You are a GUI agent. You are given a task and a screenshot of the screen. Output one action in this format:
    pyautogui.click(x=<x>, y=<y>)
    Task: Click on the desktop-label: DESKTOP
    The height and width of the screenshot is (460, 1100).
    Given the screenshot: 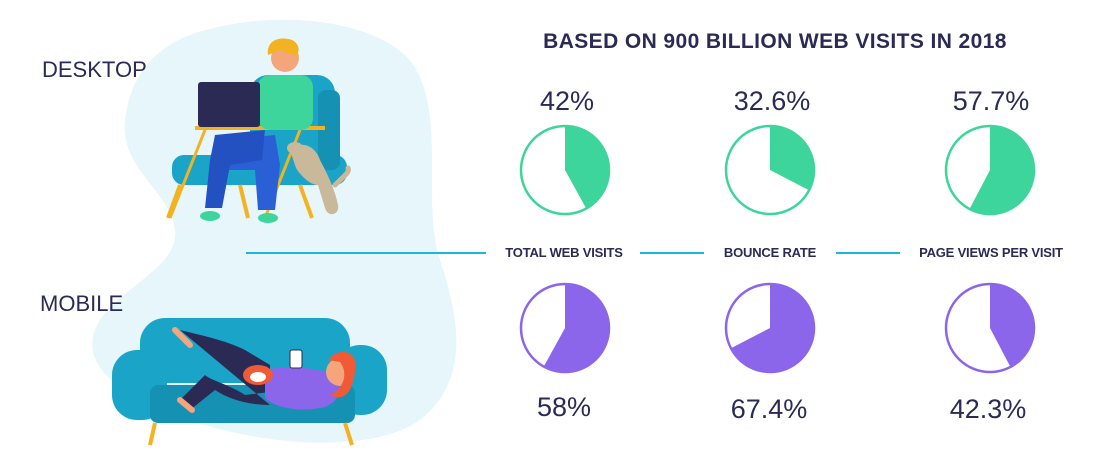 What is the action you would take?
    pyautogui.click(x=94, y=69)
    